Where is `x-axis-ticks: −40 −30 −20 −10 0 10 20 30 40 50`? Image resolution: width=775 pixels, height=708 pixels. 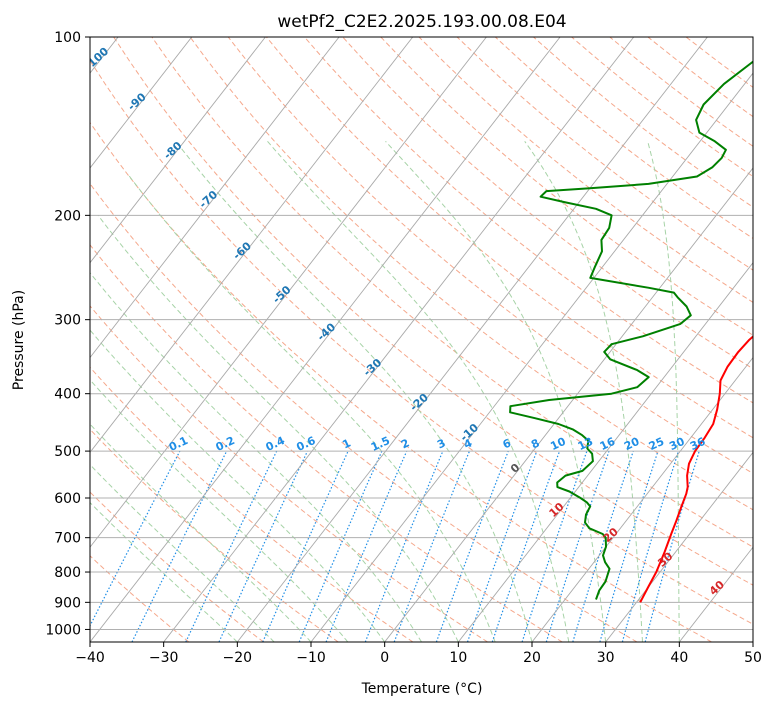
x-axis-ticks: −40 −30 −20 −10 0 10 20 30 40 50 is located at coordinates (418, 654).